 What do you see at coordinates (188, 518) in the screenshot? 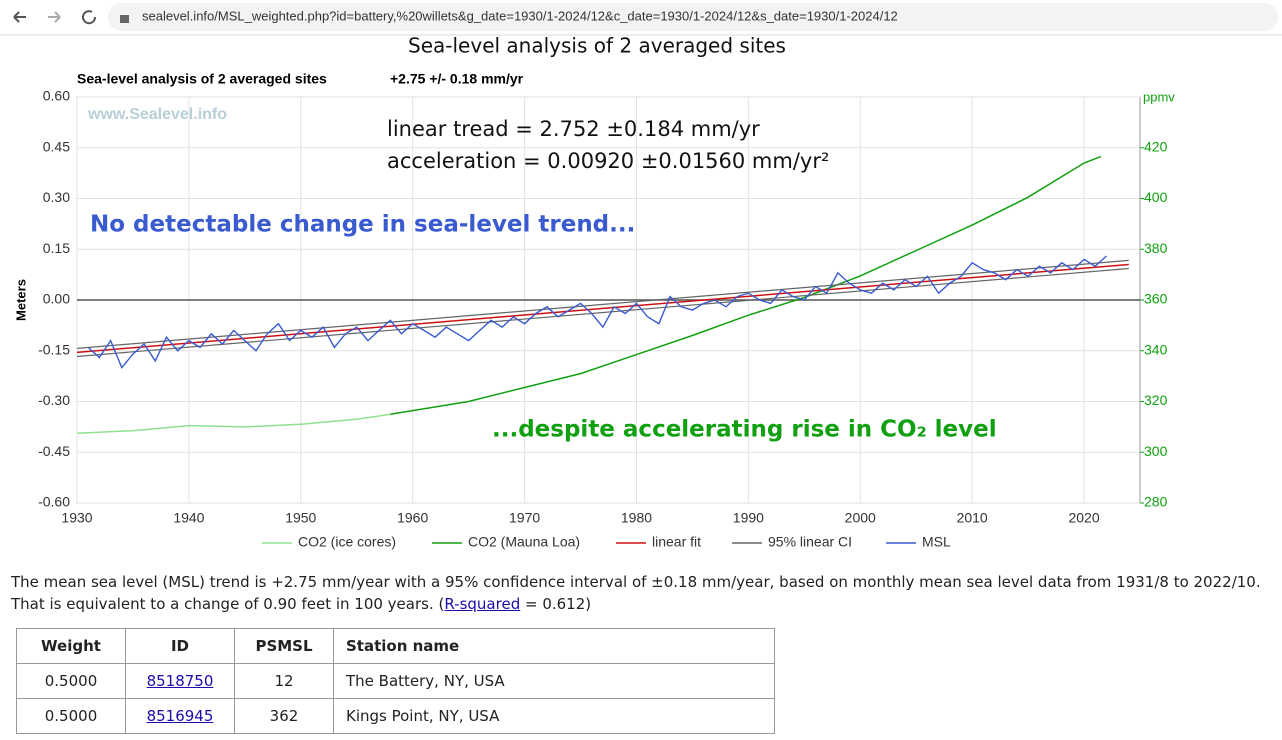
I see `x-tick-label: 1940` at bounding box center [188, 518].